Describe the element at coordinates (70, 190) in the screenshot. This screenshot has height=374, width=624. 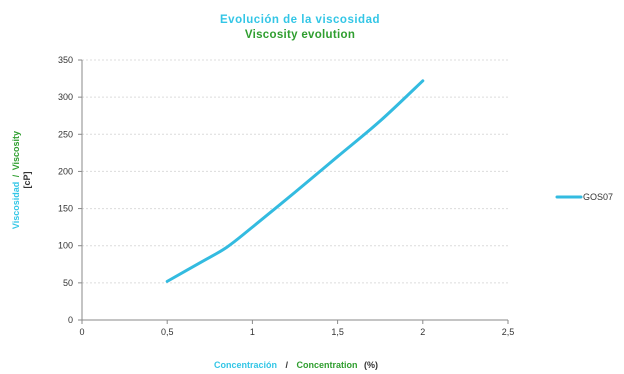
I see `y-axis-ticks: 0 50 100 150 200 250 300 350` at that location.